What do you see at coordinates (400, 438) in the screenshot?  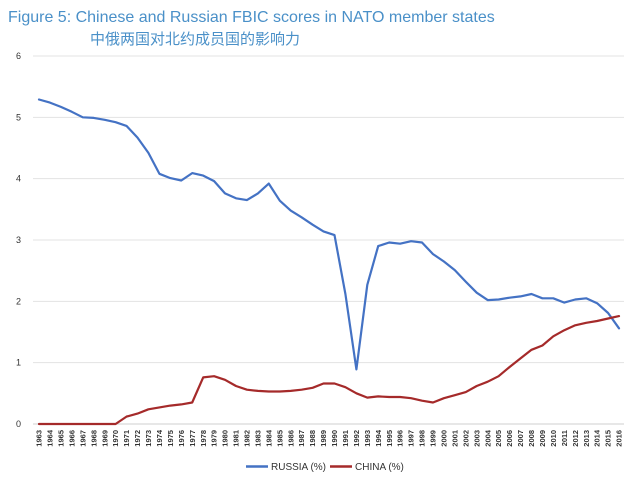 I see `x-tick-label: 1996` at bounding box center [400, 438].